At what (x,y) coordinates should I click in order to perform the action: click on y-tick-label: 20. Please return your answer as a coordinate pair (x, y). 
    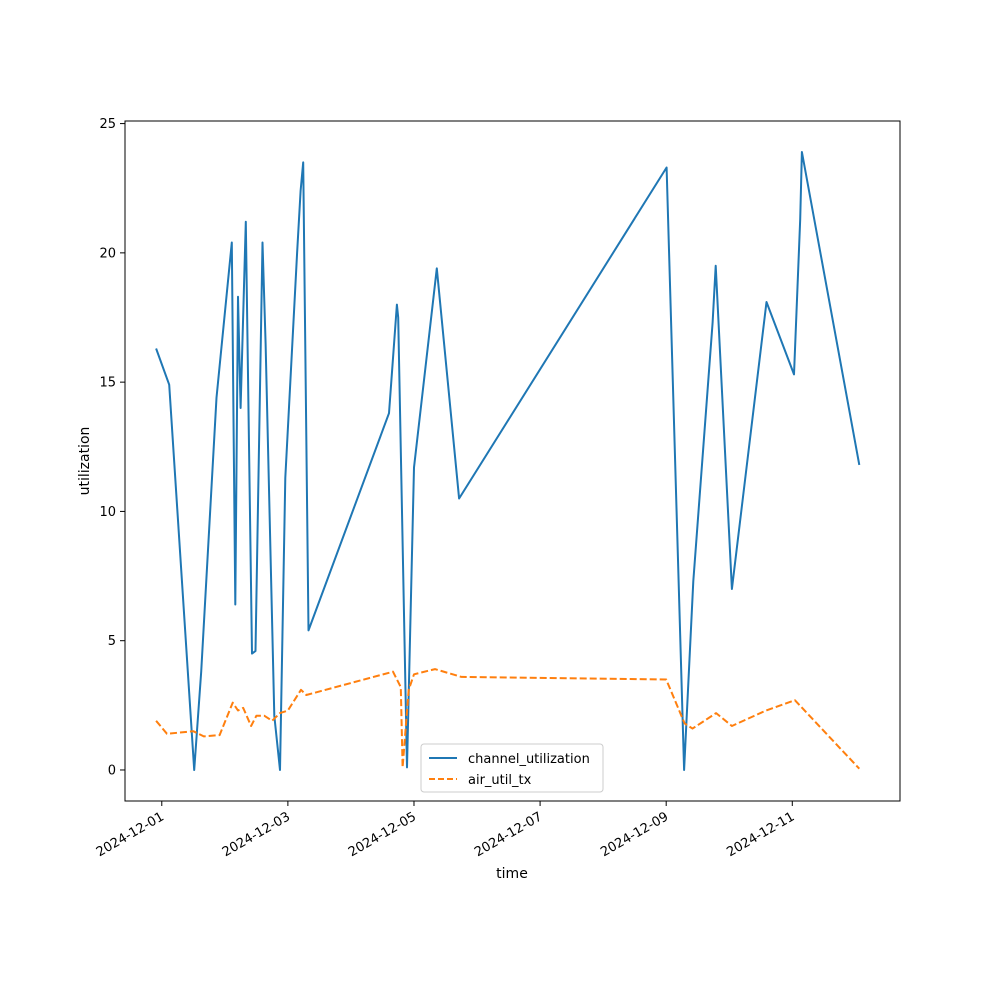
    Looking at the image, I should click on (107, 253).